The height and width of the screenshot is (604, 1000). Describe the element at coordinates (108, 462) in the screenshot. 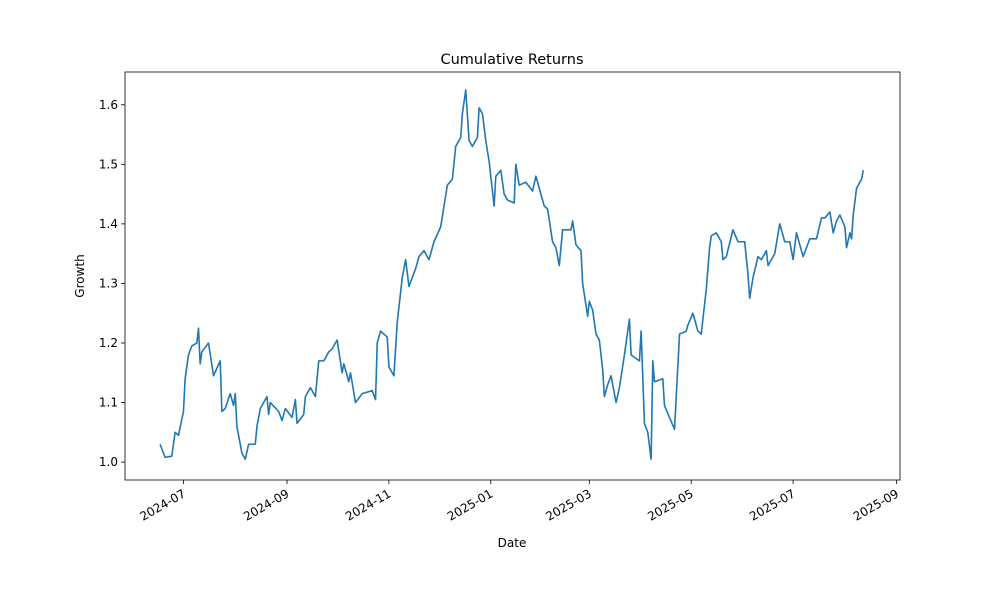

I see `y-tick-label: 1.0` at that location.